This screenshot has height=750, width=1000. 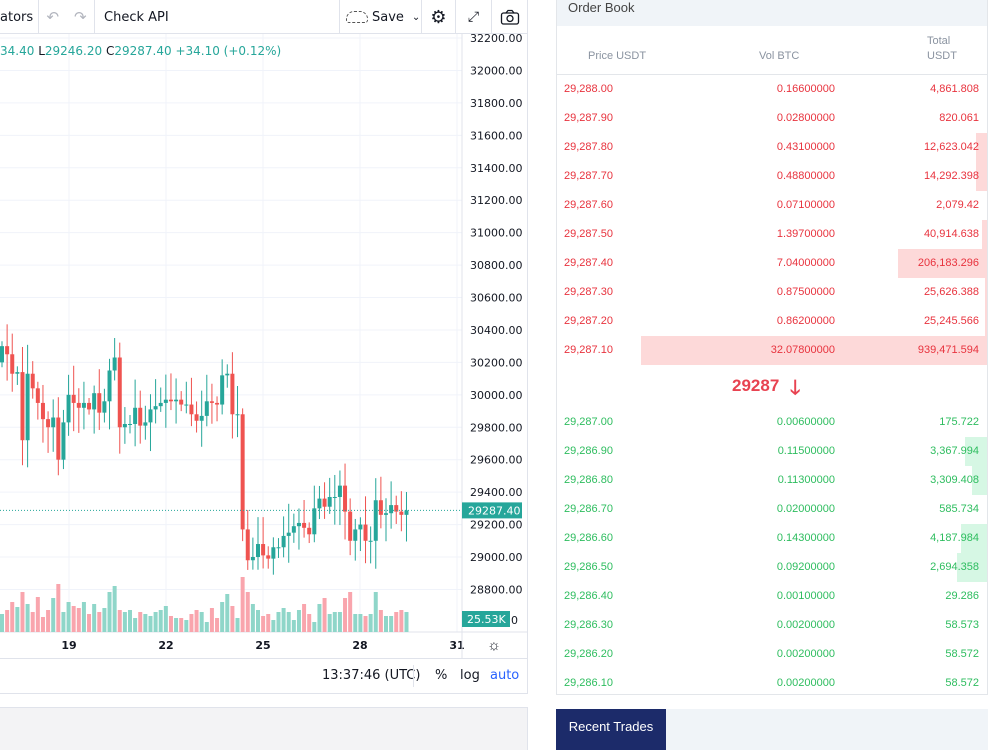 What do you see at coordinates (772, 654) in the screenshot?
I see `bid-row: 29,286.20 0.00200000 58.572` at bounding box center [772, 654].